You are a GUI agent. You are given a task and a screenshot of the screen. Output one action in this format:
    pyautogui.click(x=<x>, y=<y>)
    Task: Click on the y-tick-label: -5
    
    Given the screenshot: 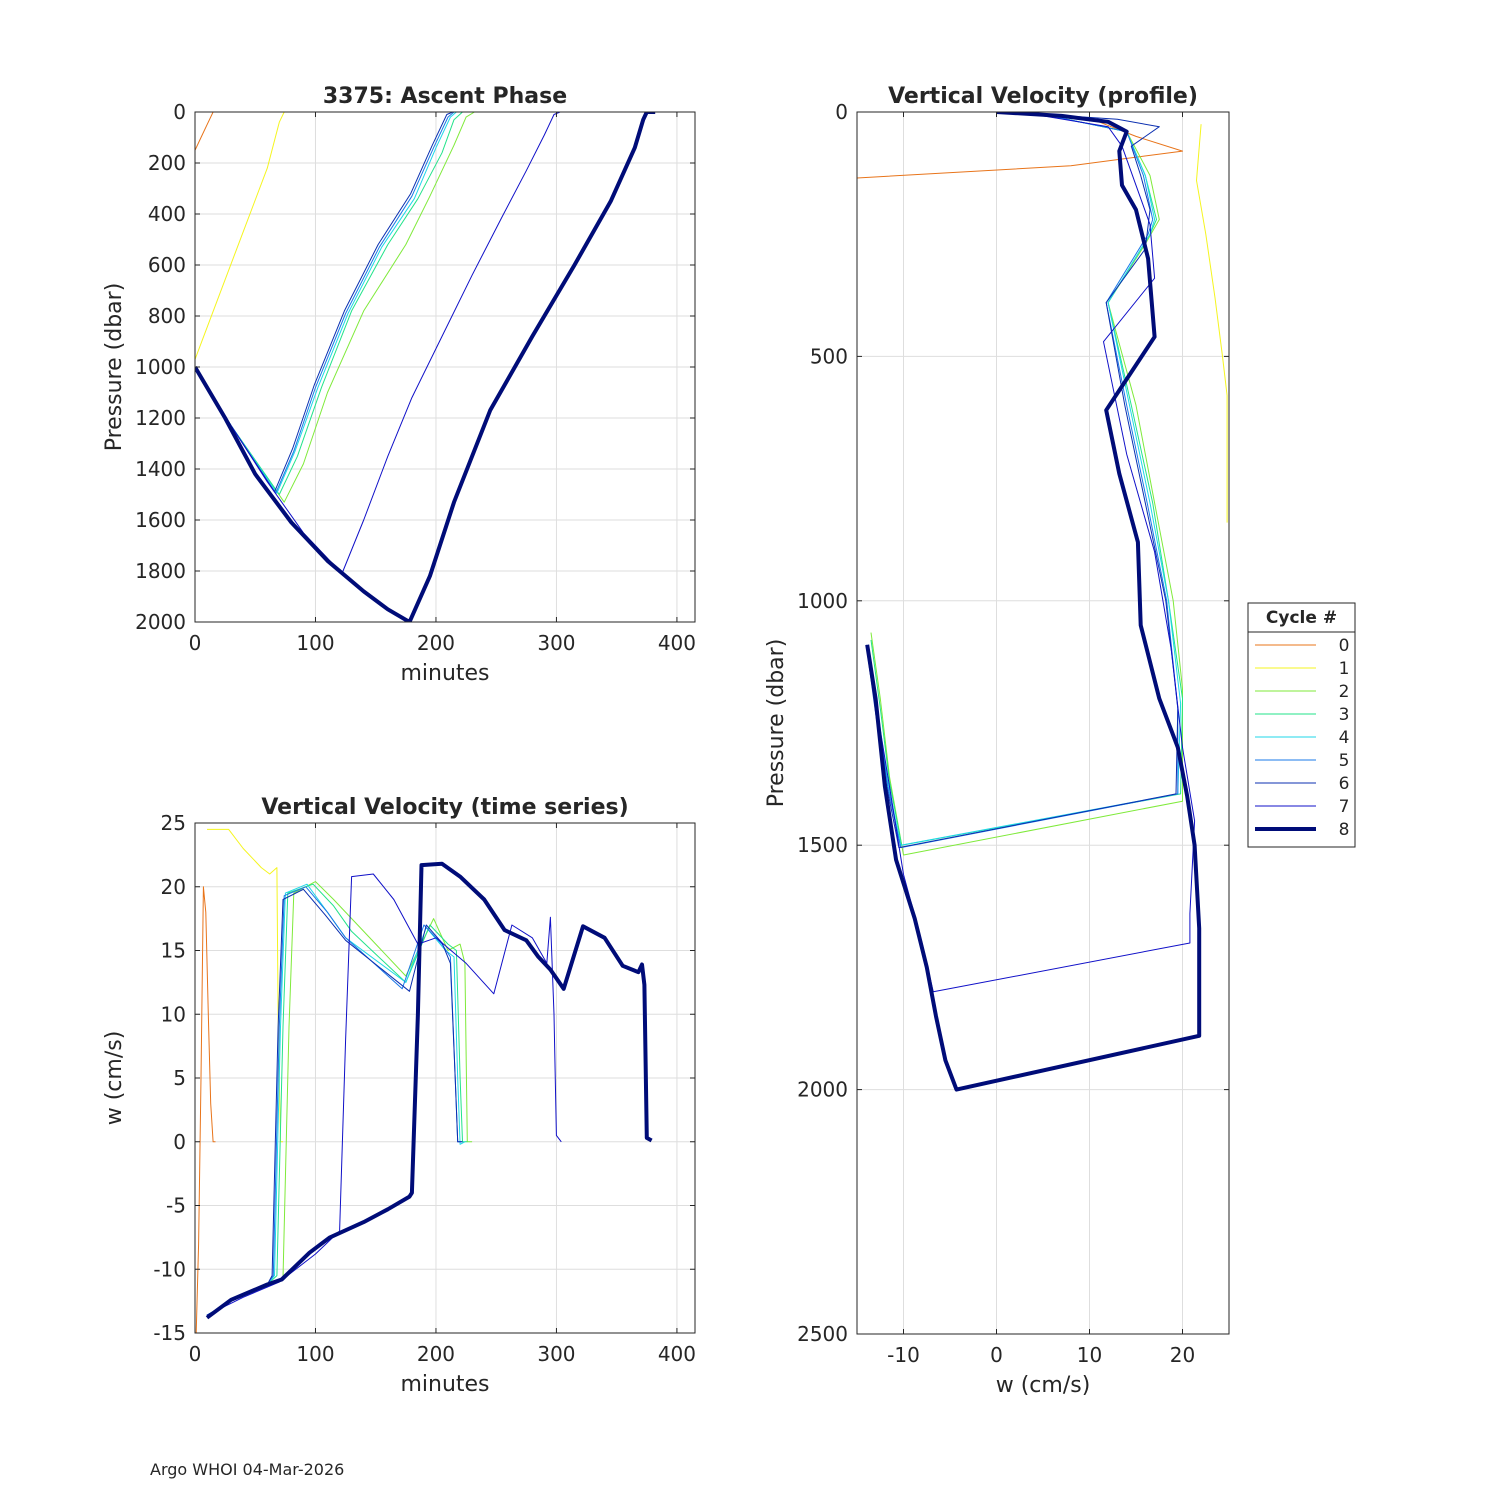 What is the action you would take?
    pyautogui.click(x=176, y=1206)
    